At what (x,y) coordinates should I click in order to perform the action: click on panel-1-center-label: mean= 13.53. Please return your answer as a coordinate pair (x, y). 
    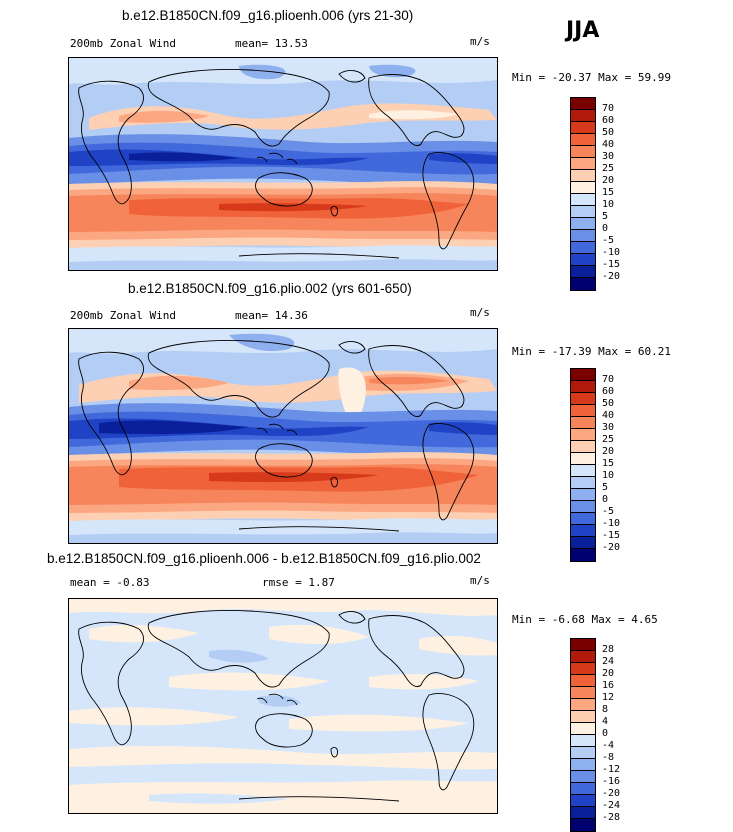
    Looking at the image, I should click on (271, 43).